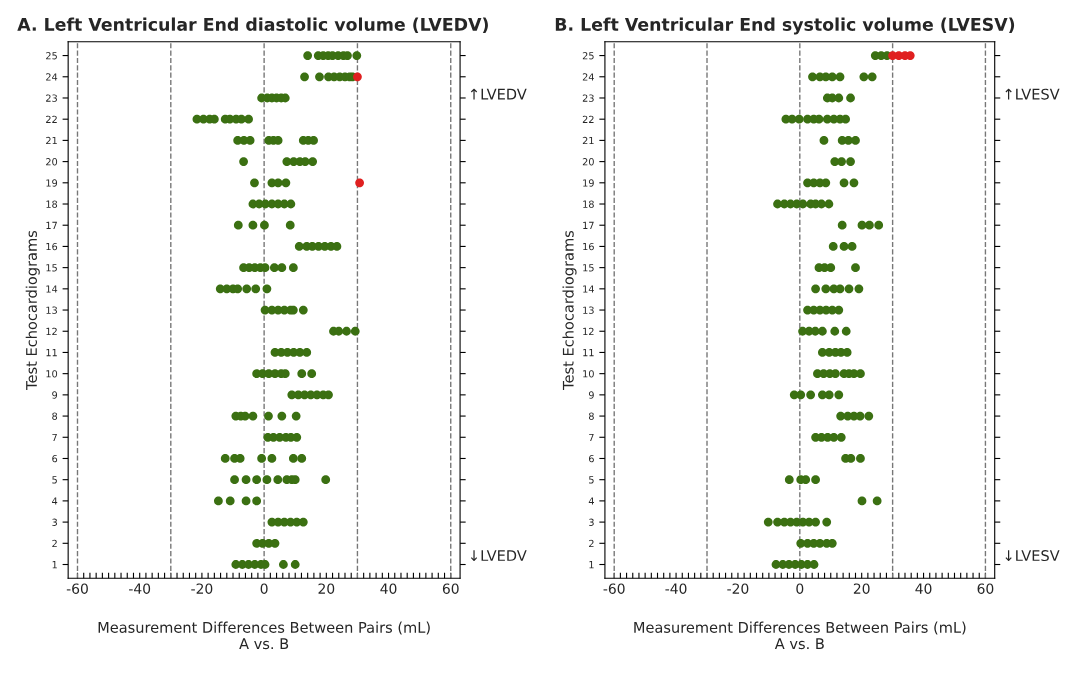  What do you see at coordinates (498, 94) in the screenshot?
I see `text: ↑LVEDV` at bounding box center [498, 94].